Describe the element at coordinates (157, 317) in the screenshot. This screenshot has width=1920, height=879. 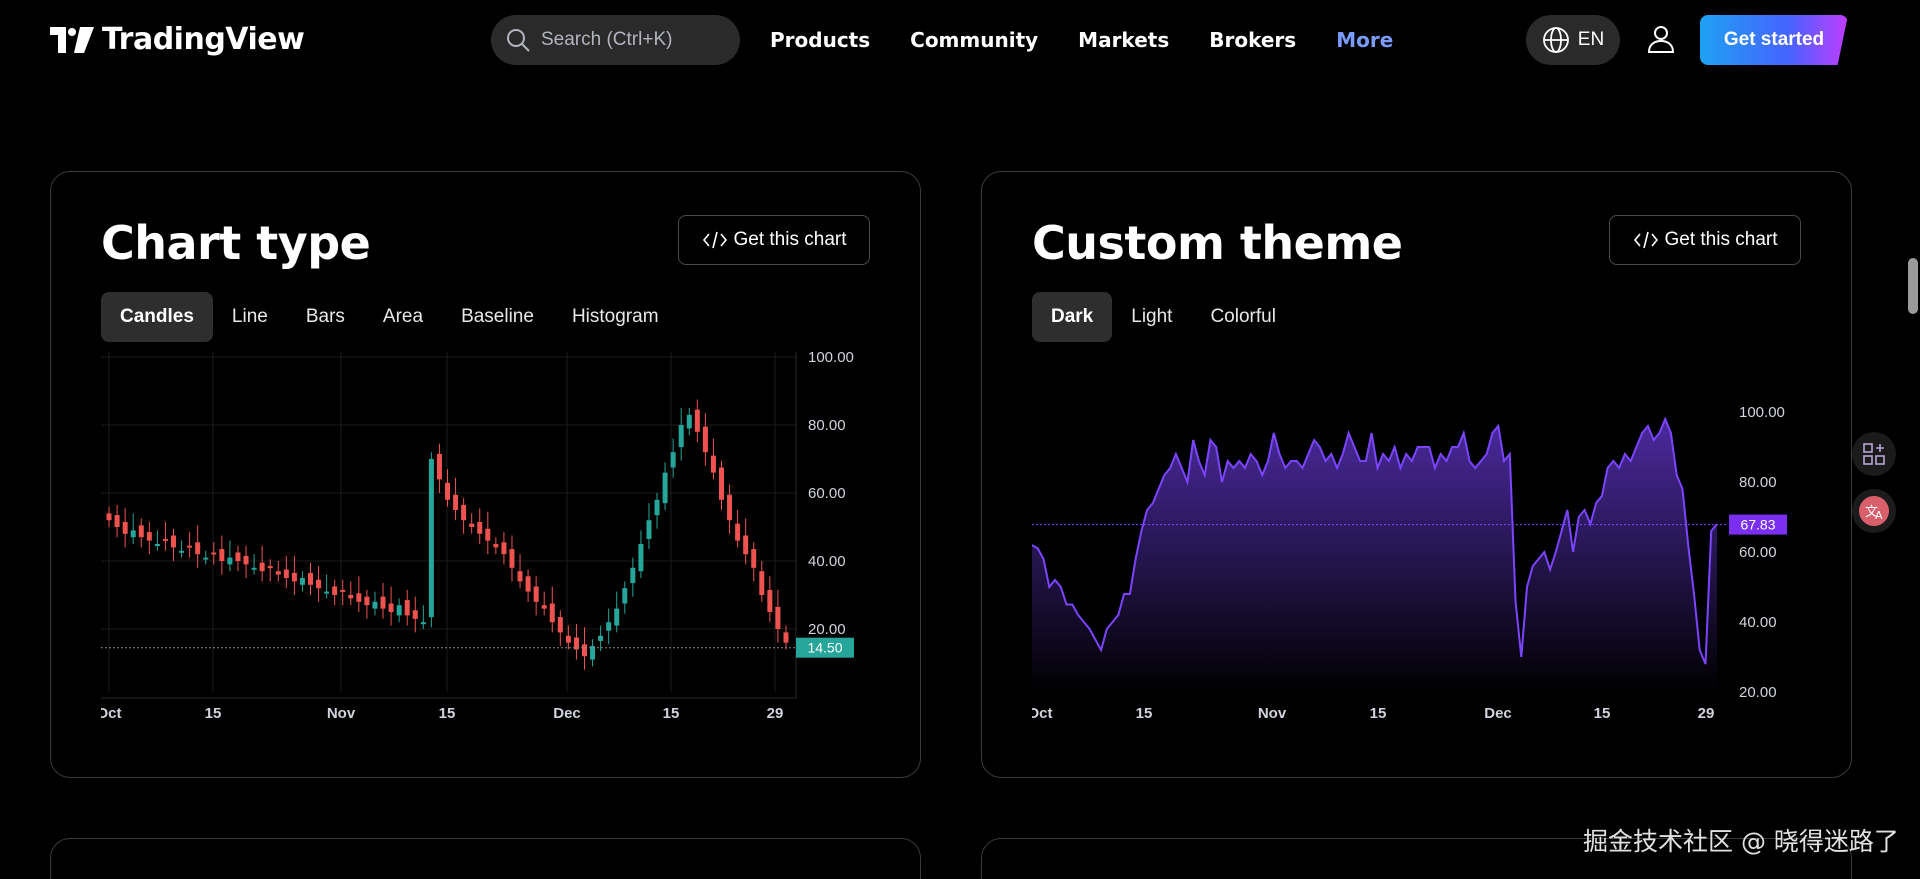
I see `tab-candles: Candles` at that location.